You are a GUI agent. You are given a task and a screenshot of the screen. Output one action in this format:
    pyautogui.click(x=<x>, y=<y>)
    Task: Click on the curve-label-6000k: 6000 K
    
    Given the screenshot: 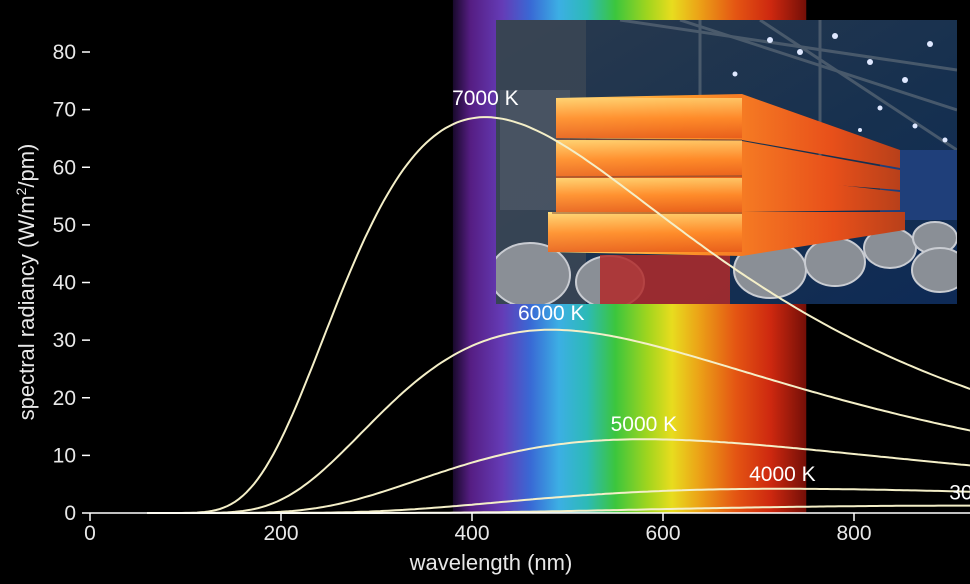 What is the action you would take?
    pyautogui.click(x=551, y=313)
    